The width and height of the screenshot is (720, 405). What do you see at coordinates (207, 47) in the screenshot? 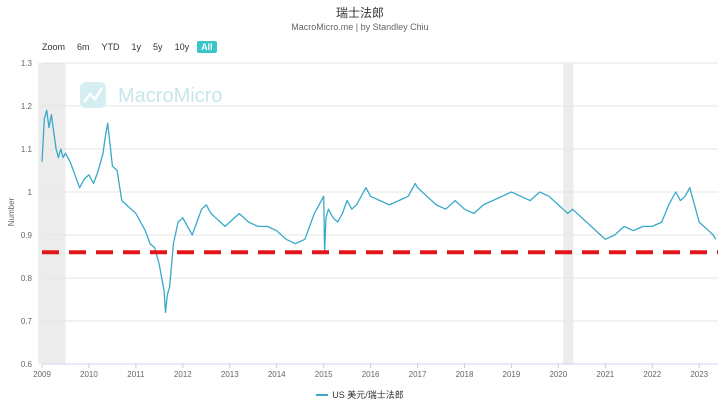
I see `zoom-all-button: All` at bounding box center [207, 47].